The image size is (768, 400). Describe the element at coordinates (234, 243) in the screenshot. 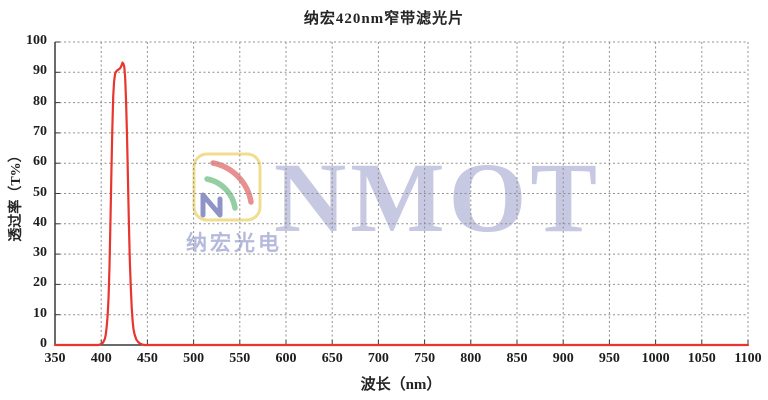

I see `watermark-company: 纳宏光电` at that location.